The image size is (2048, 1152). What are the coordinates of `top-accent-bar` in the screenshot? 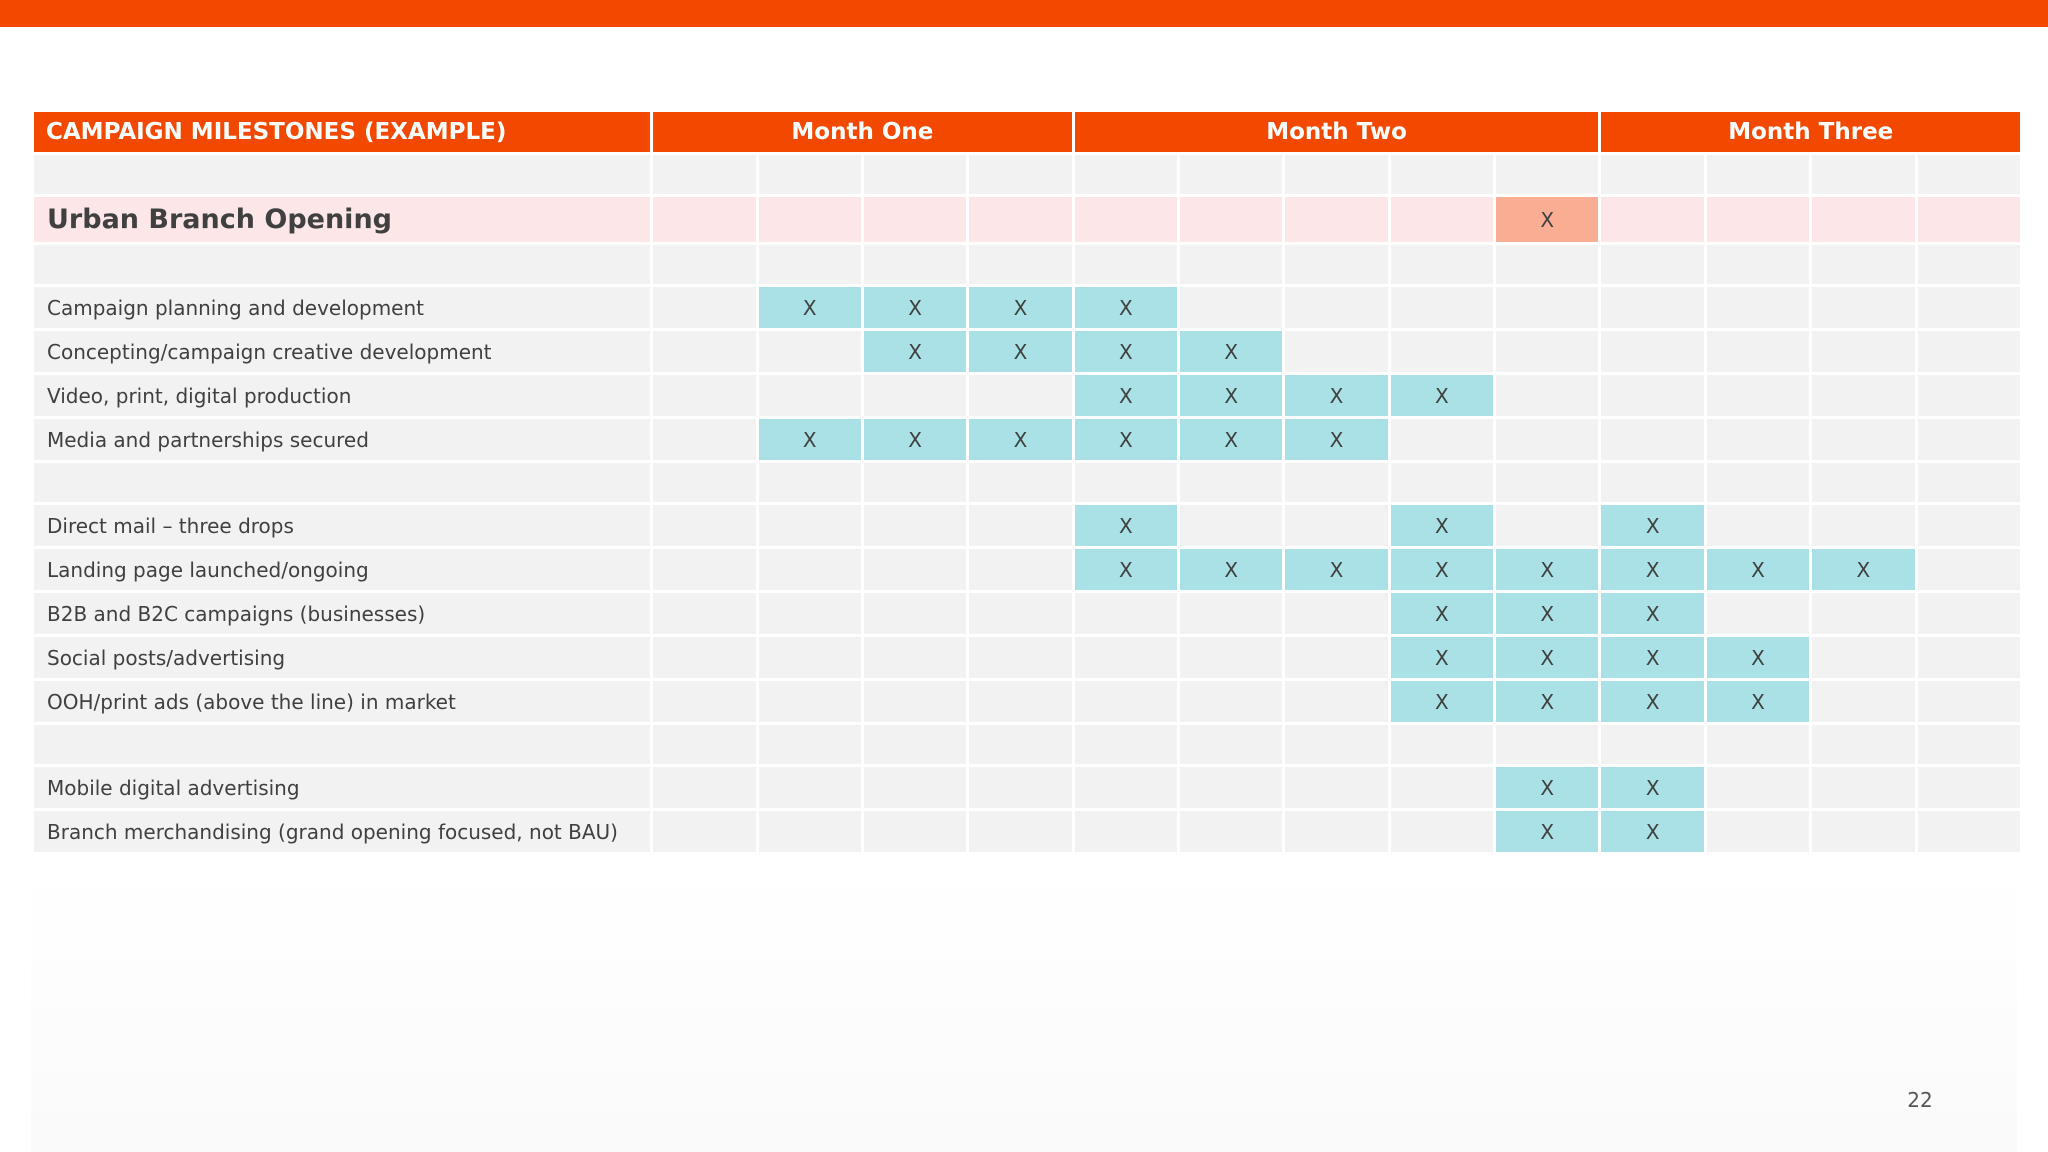 It's located at (1024, 13).